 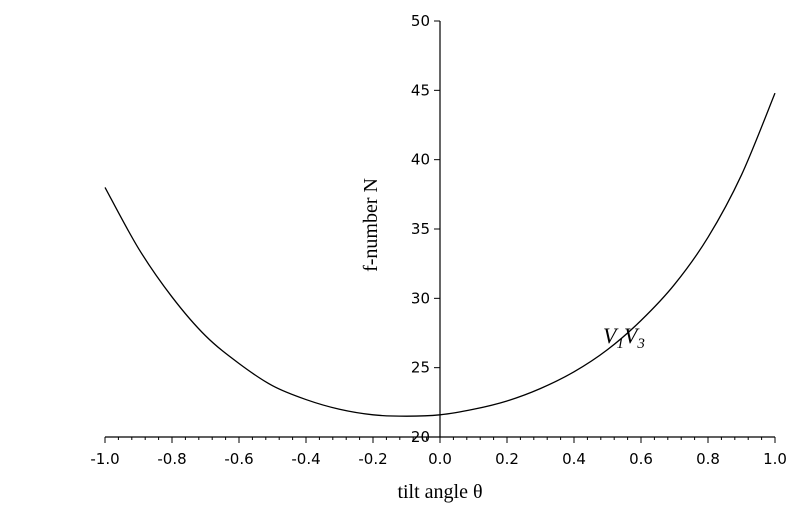 I want to click on x-tick-label: 0.8, so click(x=708, y=459).